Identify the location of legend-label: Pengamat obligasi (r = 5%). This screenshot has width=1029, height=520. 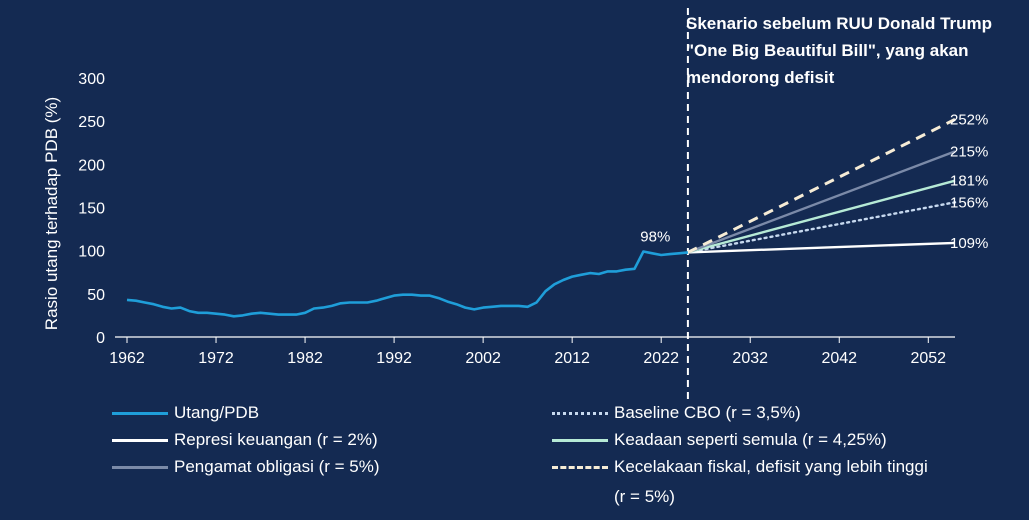
(277, 466).